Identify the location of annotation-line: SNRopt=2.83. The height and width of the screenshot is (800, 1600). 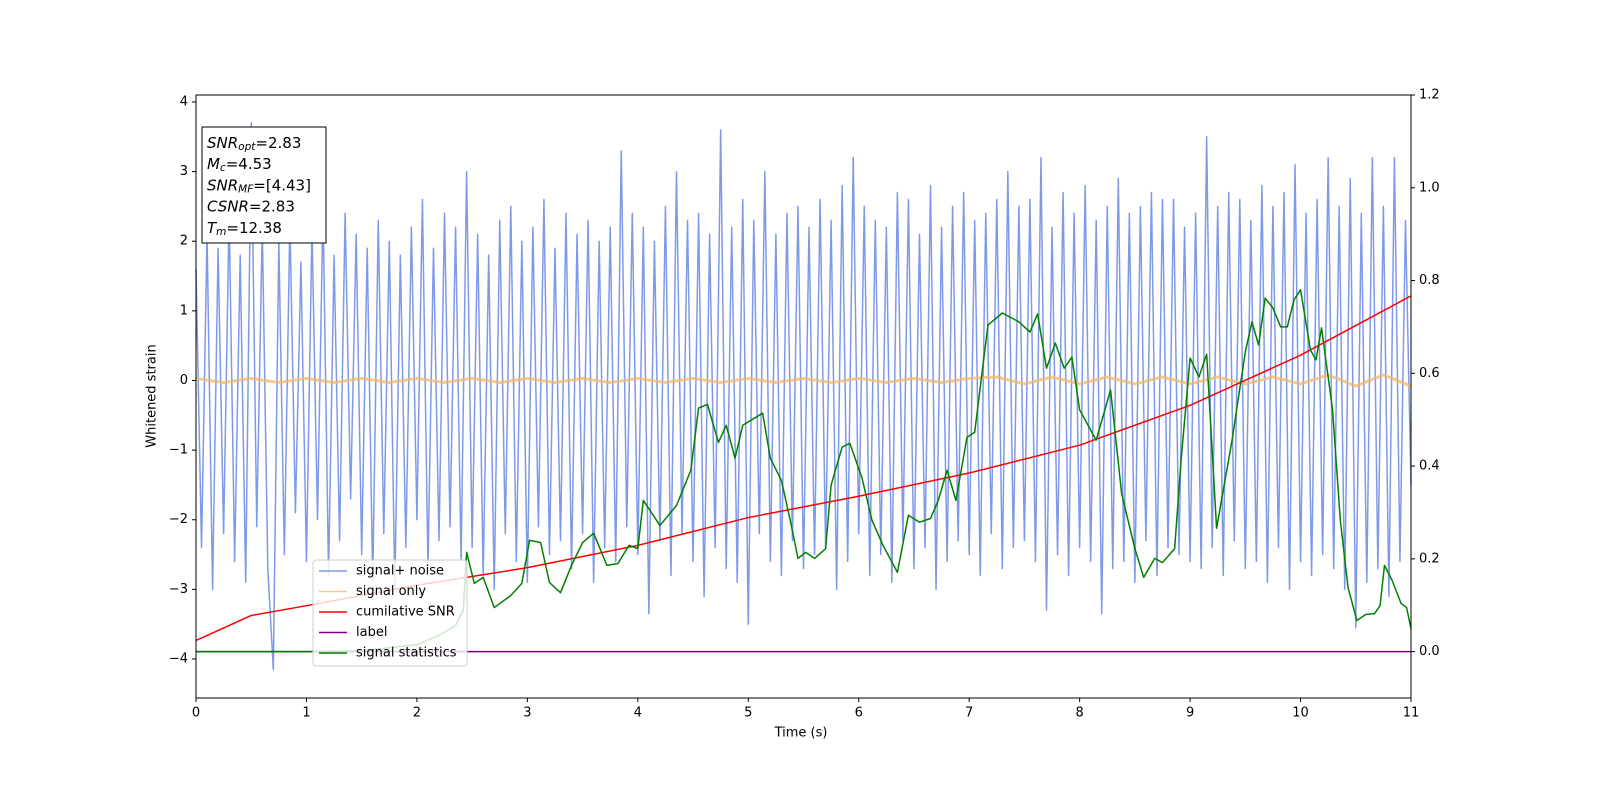
(254, 144).